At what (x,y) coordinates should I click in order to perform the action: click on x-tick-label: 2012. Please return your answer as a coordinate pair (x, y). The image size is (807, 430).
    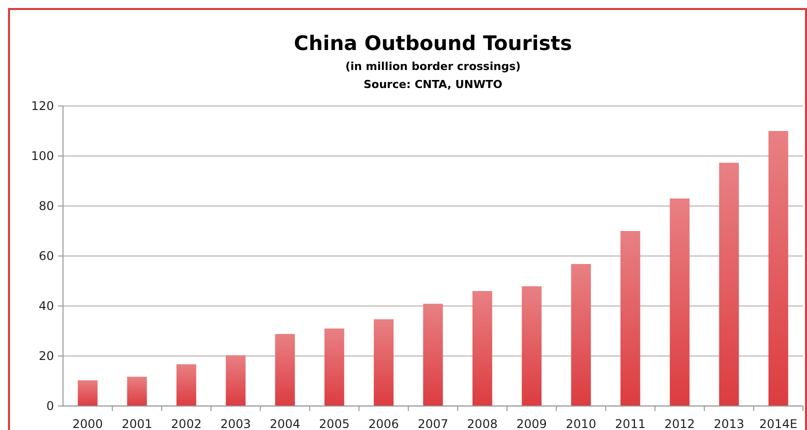
    Looking at the image, I should click on (679, 423).